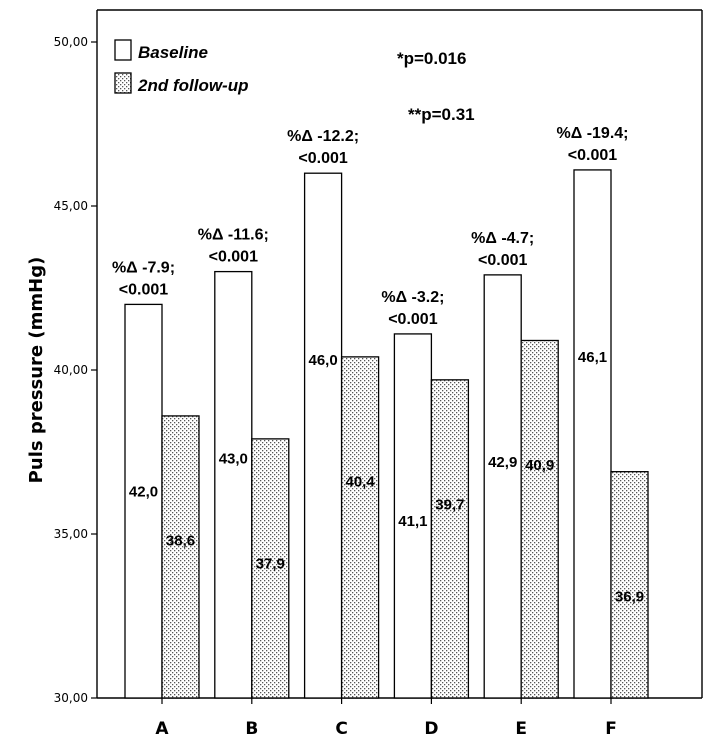 This screenshot has height=755, width=714. Describe the element at coordinates (123, 83) in the screenshot. I see `legend-swatch-follow-up` at that location.